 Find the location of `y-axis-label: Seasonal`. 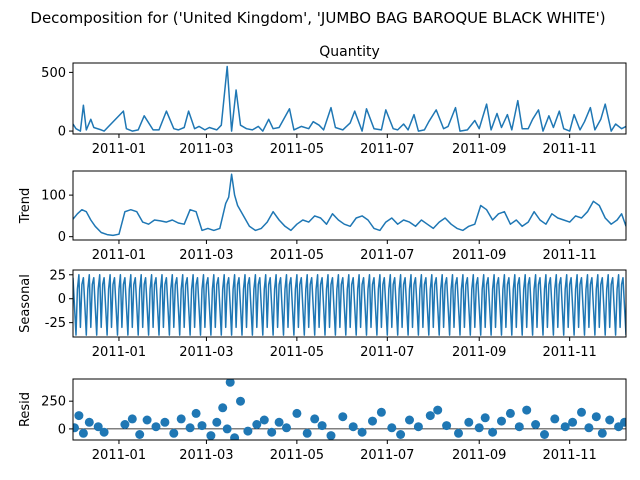

y-axis-label: Seasonal is located at coordinates (25, 303).